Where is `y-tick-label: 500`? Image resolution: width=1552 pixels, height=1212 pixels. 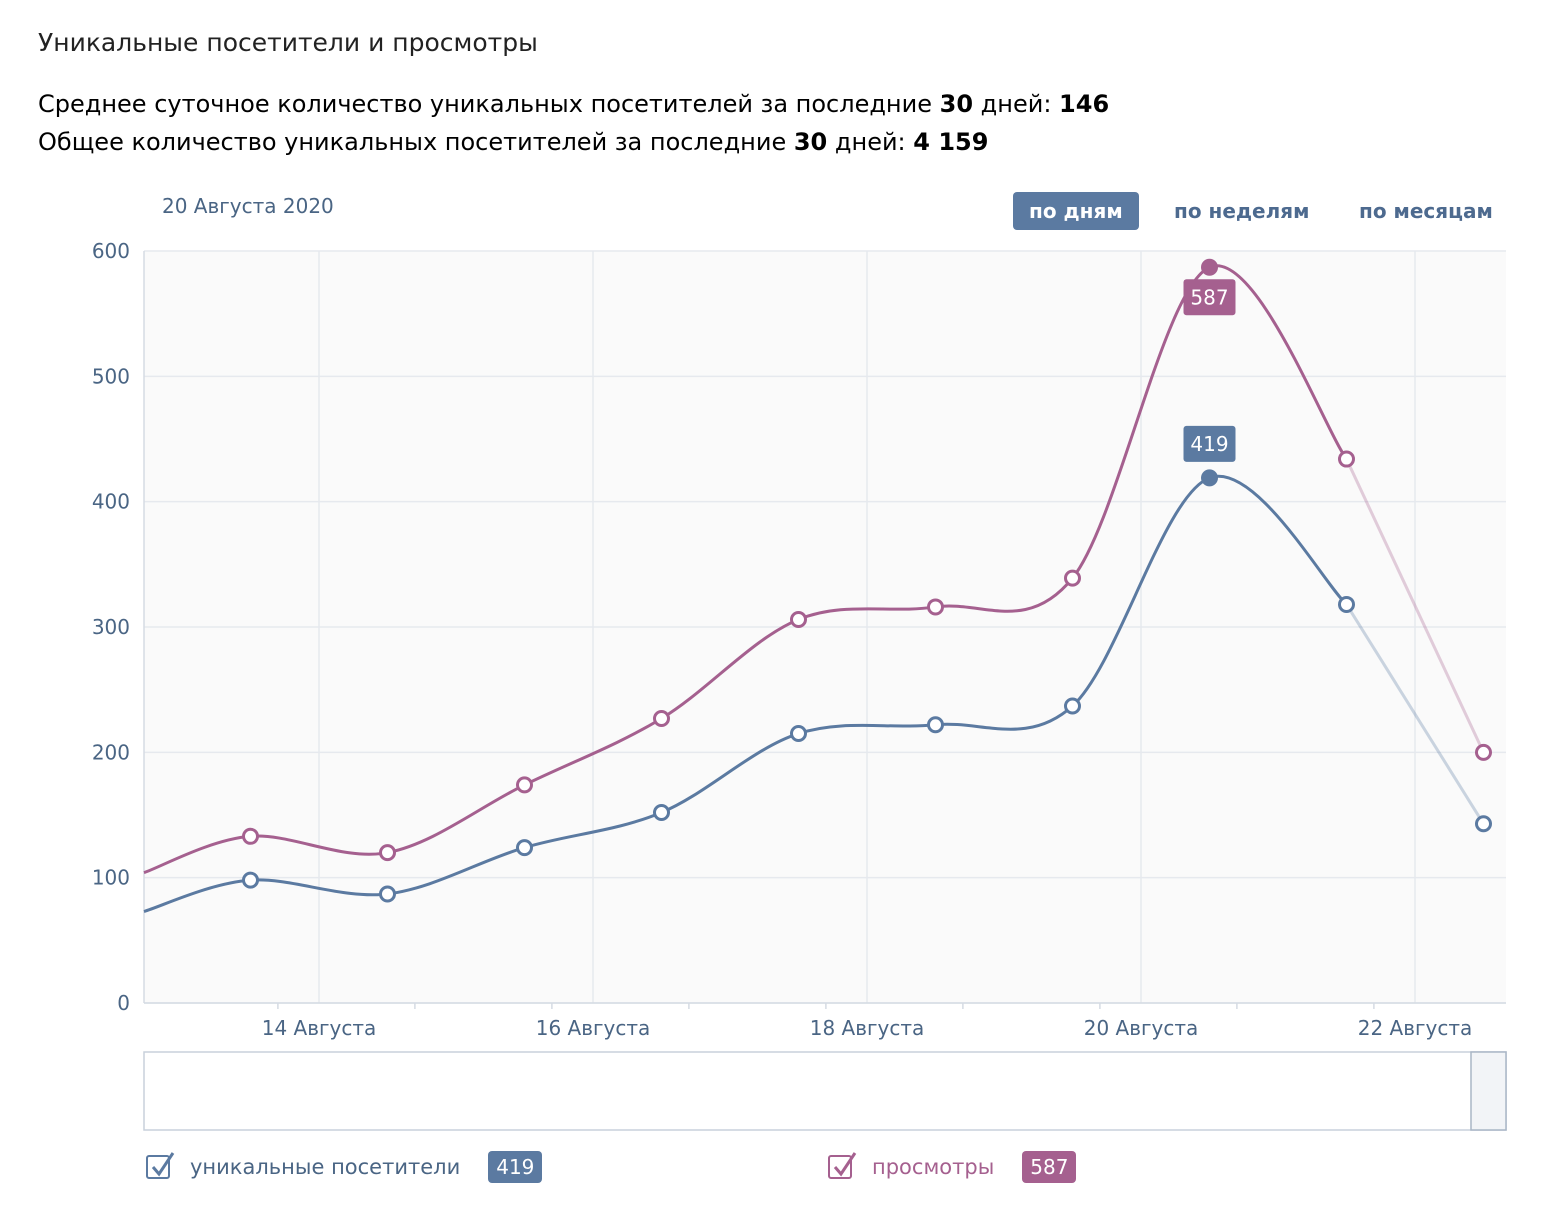 y-tick-label: 500 is located at coordinates (111, 376).